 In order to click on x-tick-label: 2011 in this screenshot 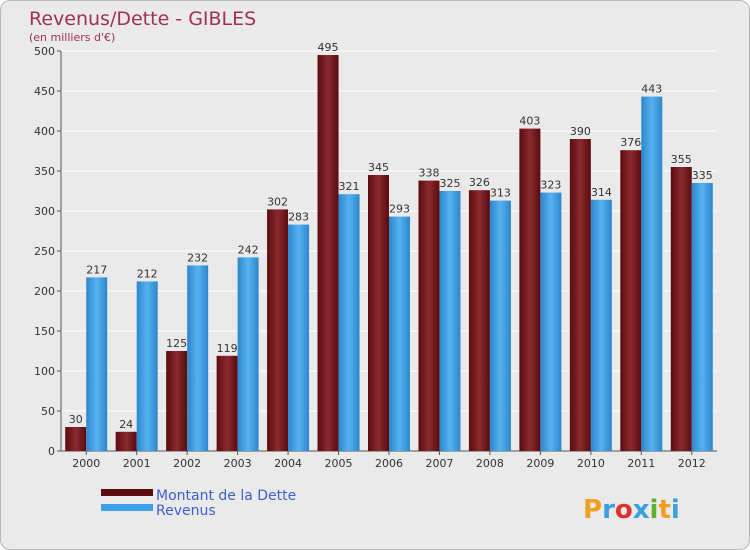, I will do `click(641, 463)`.